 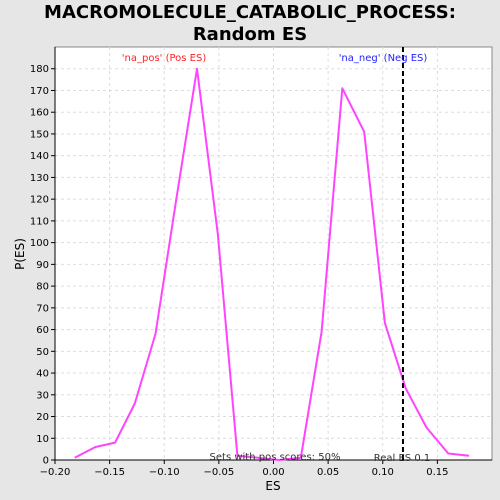 I want to click on x-tick-label: −0.10, so click(x=164, y=472).